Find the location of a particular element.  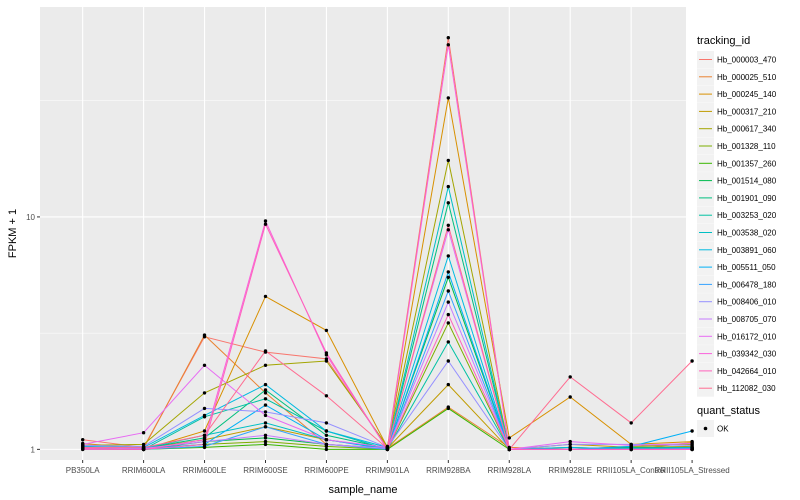

legend-item: Hb_039342_030 is located at coordinates (737, 354).